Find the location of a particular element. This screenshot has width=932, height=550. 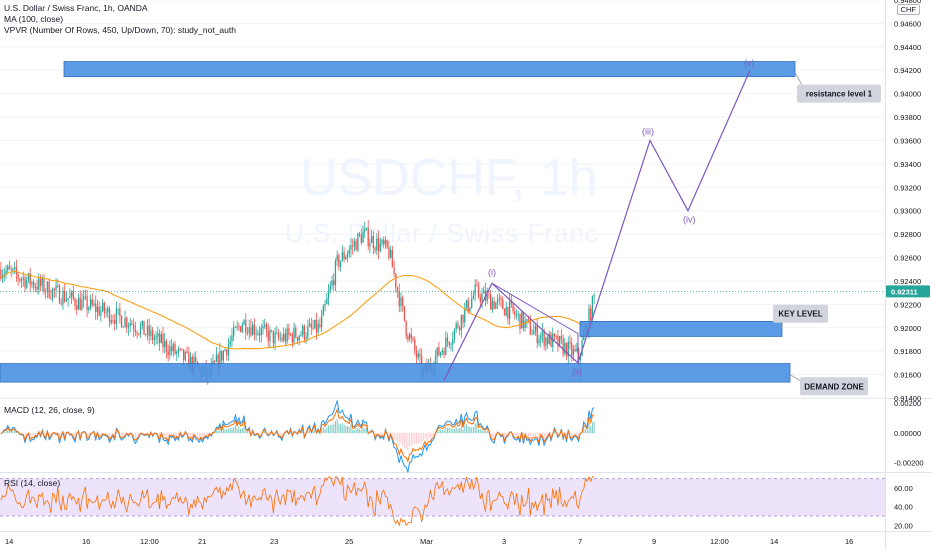

callout-box is located at coordinates (839, 93).